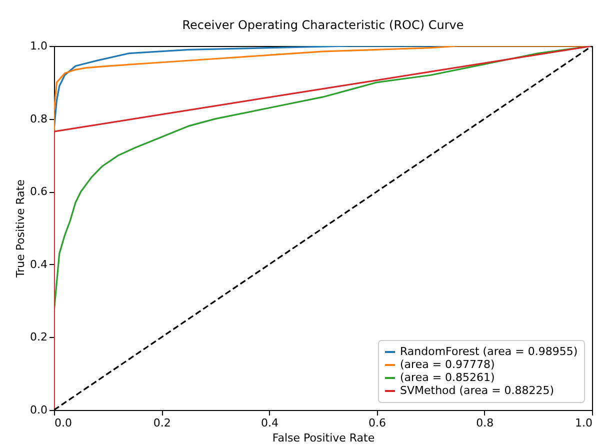 This screenshot has width=603, height=446. Describe the element at coordinates (39, 119) in the screenshot. I see `y-tick-label: 0.8` at that location.